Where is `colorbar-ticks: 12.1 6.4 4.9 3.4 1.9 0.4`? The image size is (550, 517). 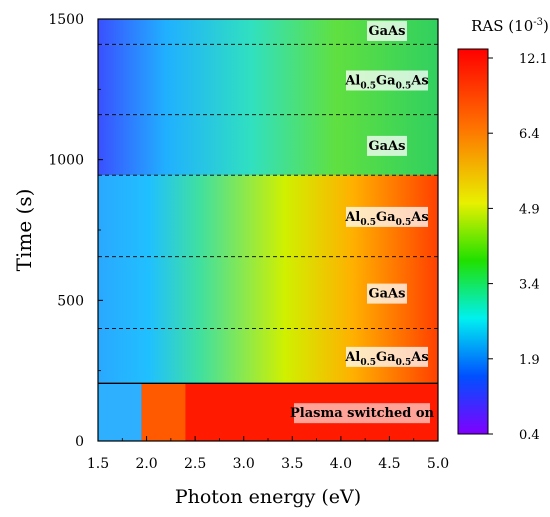 colorbar-ticks: 12.1 6.4 4.9 3.4 1.9 0.4 is located at coordinates (518, 247).